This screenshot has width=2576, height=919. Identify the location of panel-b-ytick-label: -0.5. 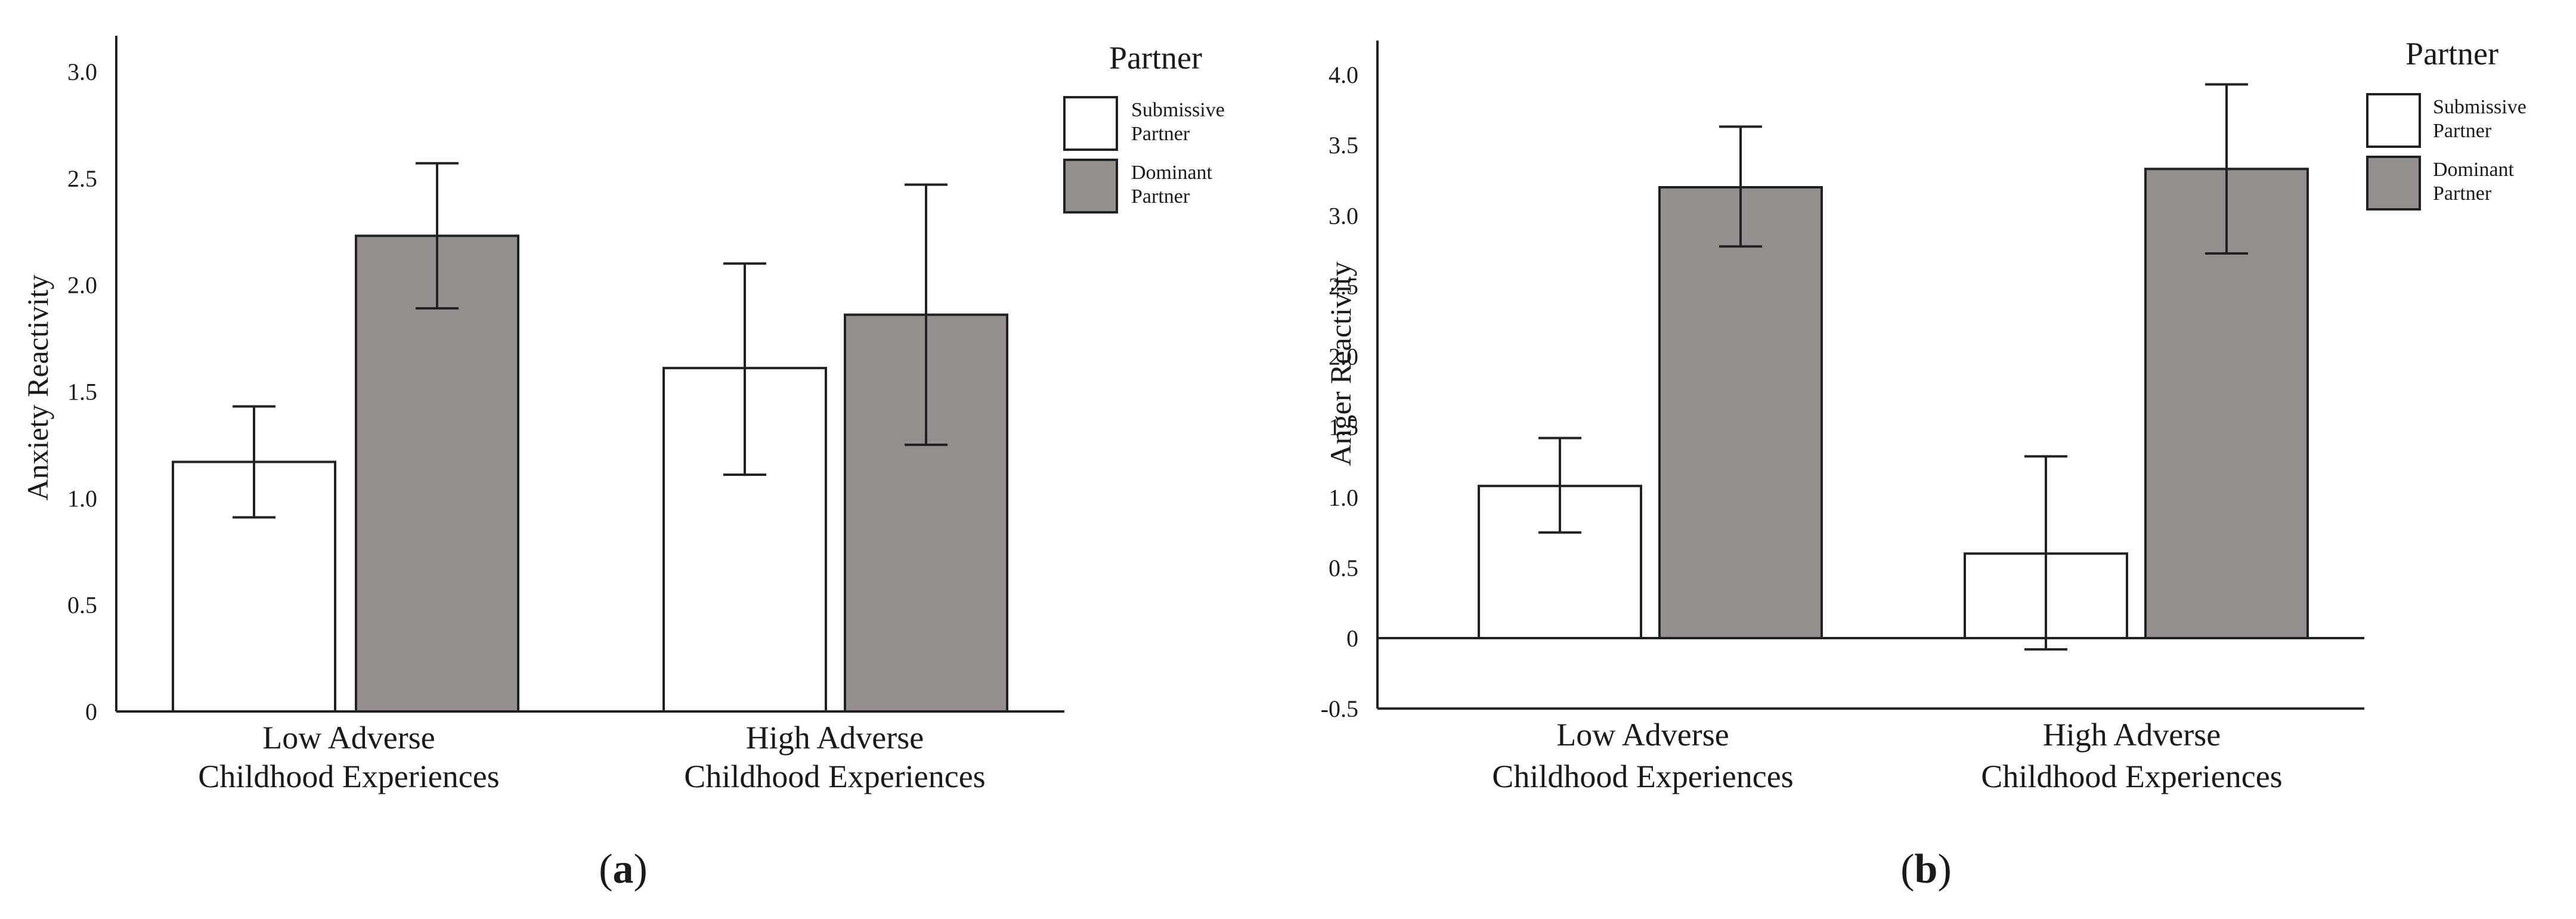
(1339, 708).